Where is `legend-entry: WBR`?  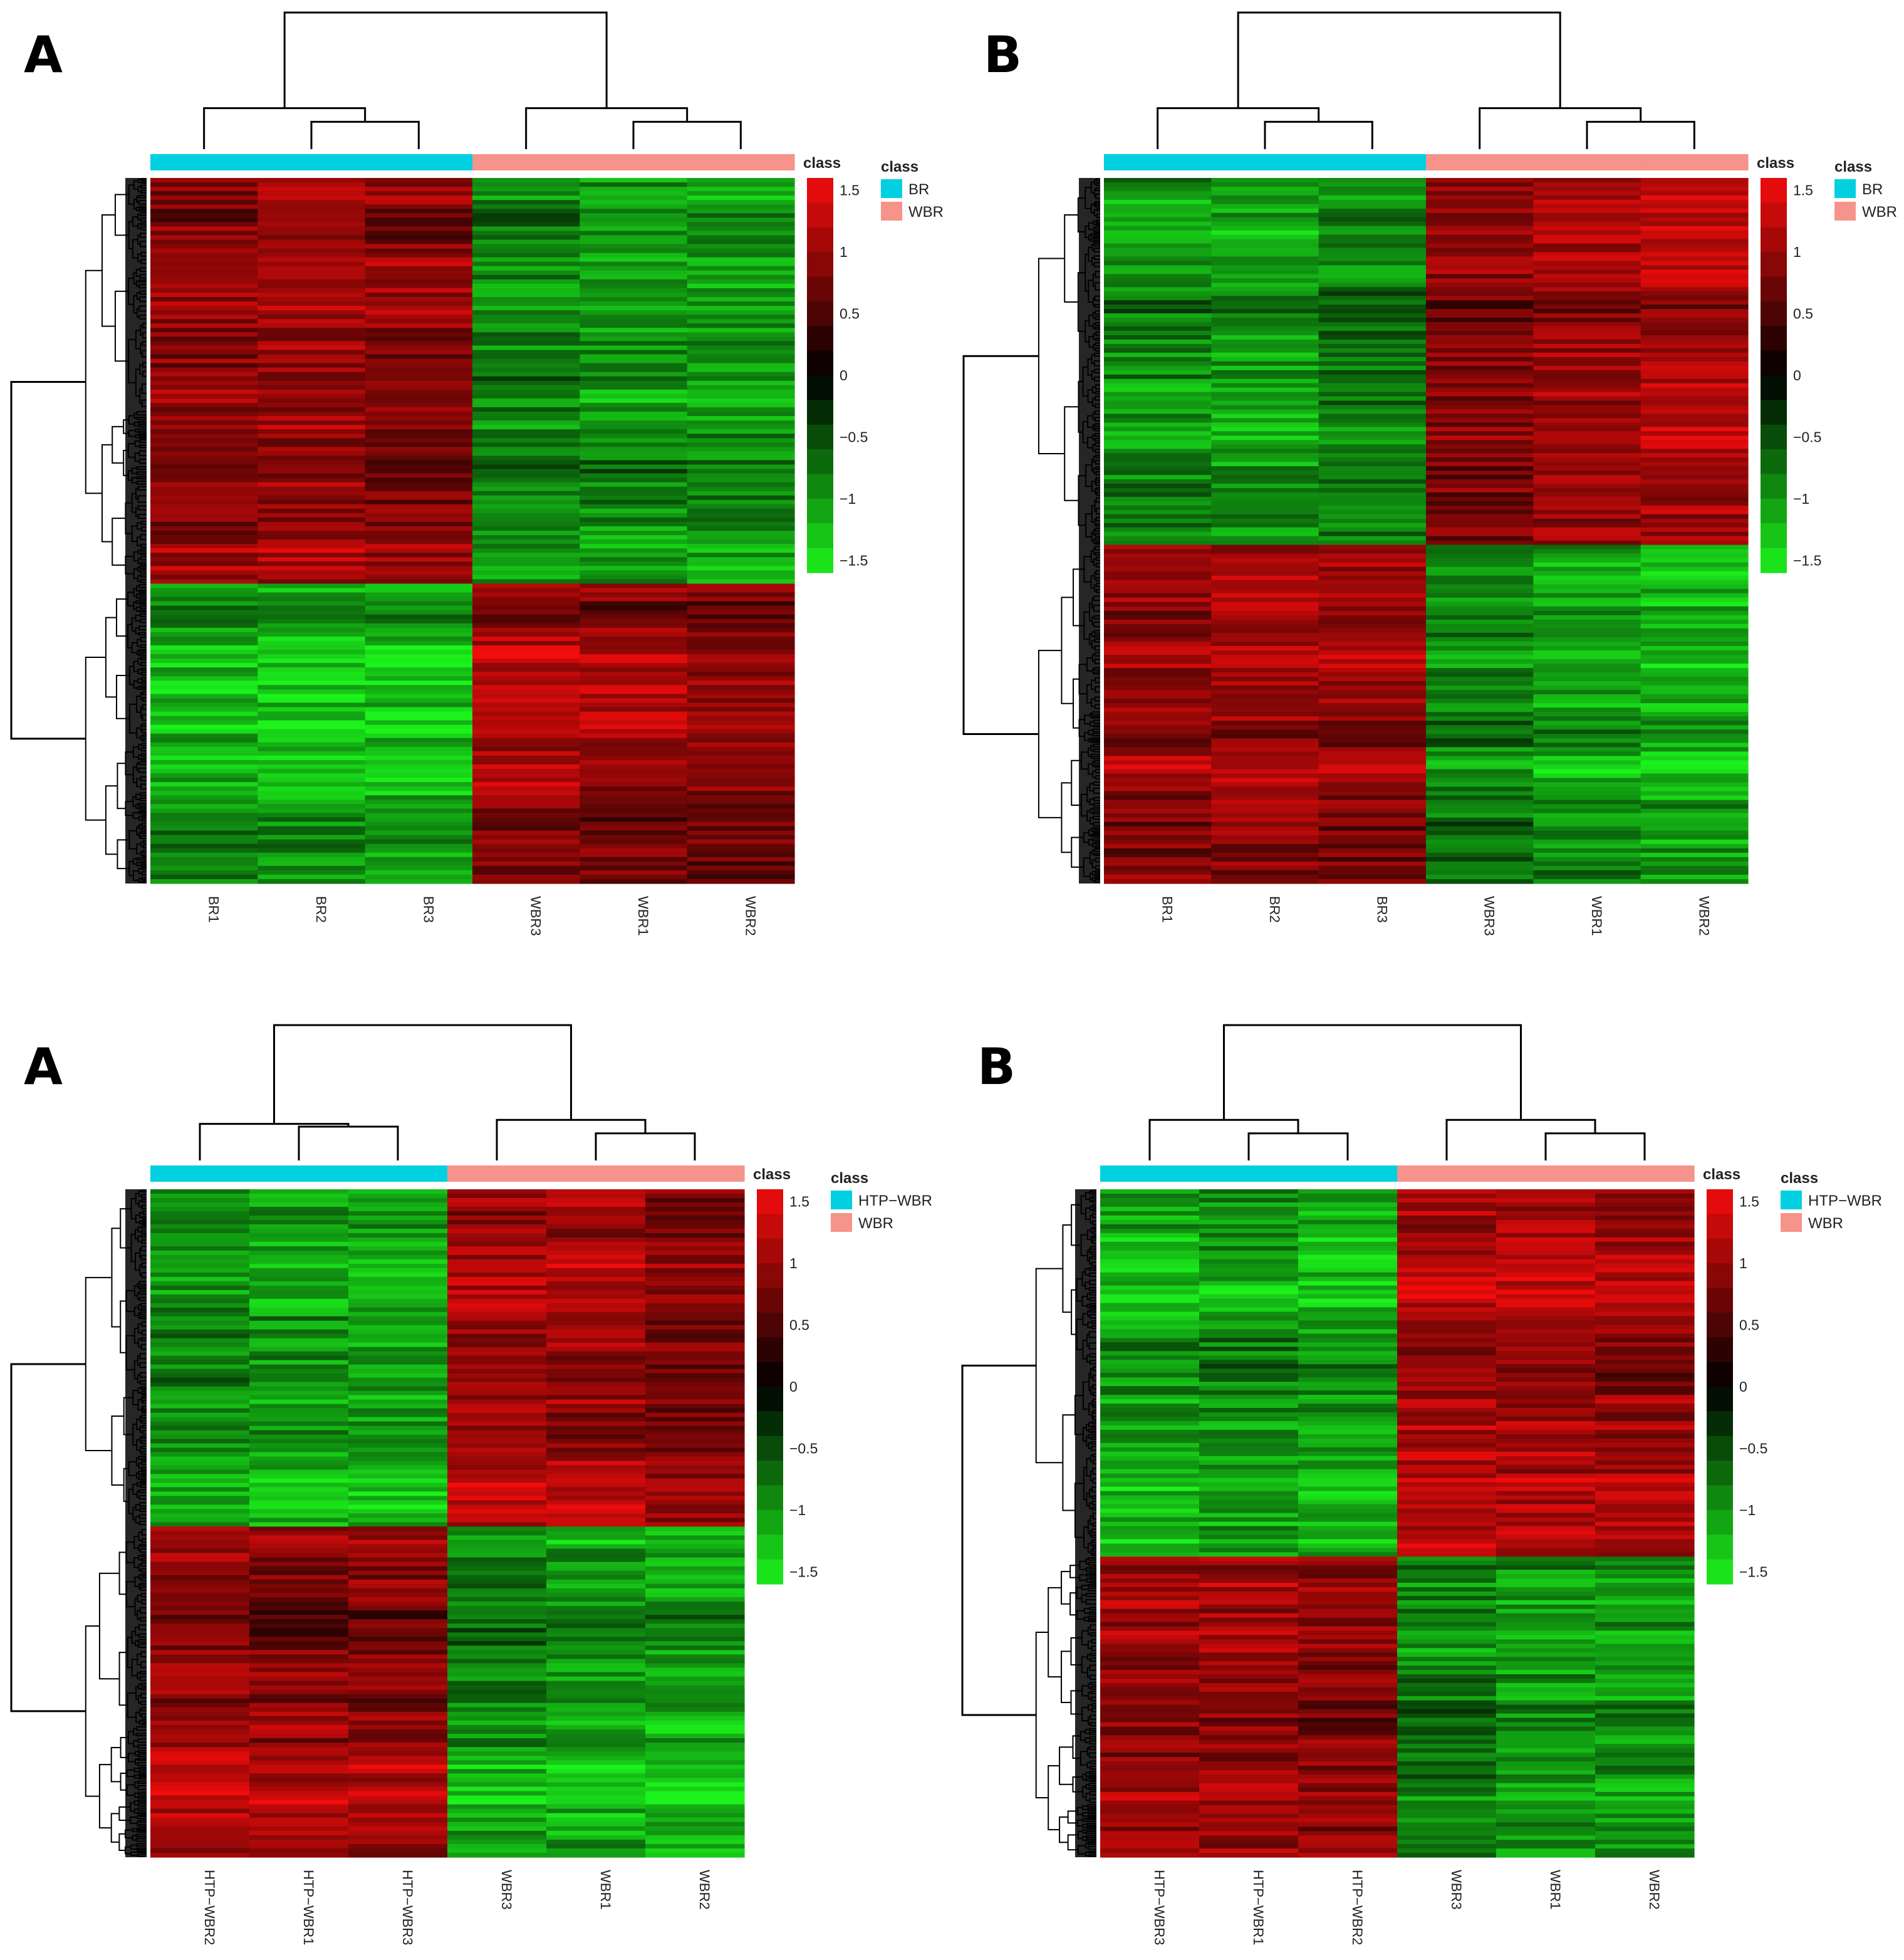
legend-entry: WBR is located at coordinates (1880, 213).